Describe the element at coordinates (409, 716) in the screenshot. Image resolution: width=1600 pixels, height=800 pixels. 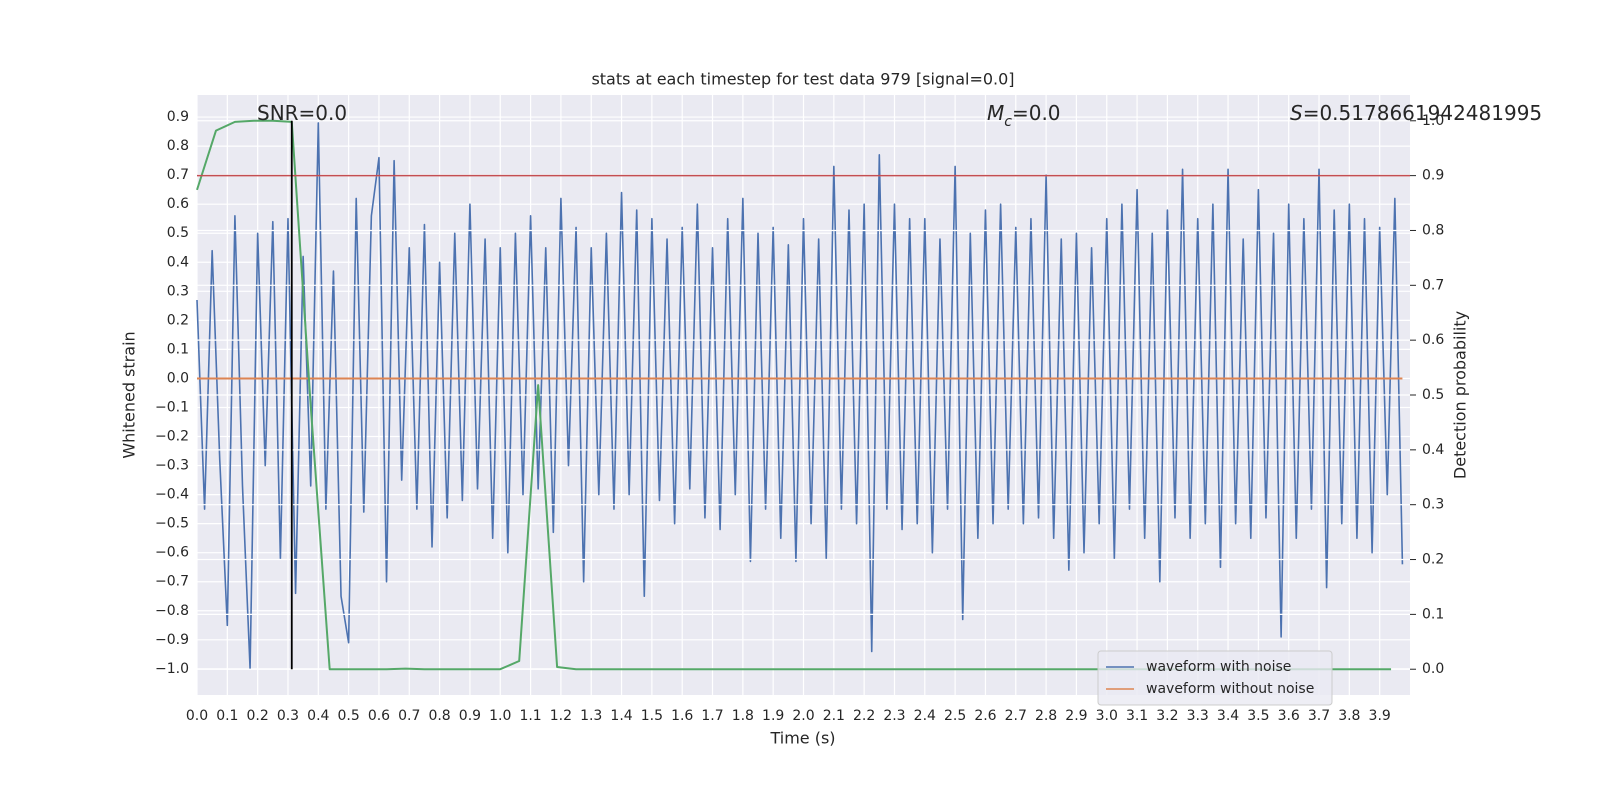
I see `x-tick-label: 0.7` at that location.